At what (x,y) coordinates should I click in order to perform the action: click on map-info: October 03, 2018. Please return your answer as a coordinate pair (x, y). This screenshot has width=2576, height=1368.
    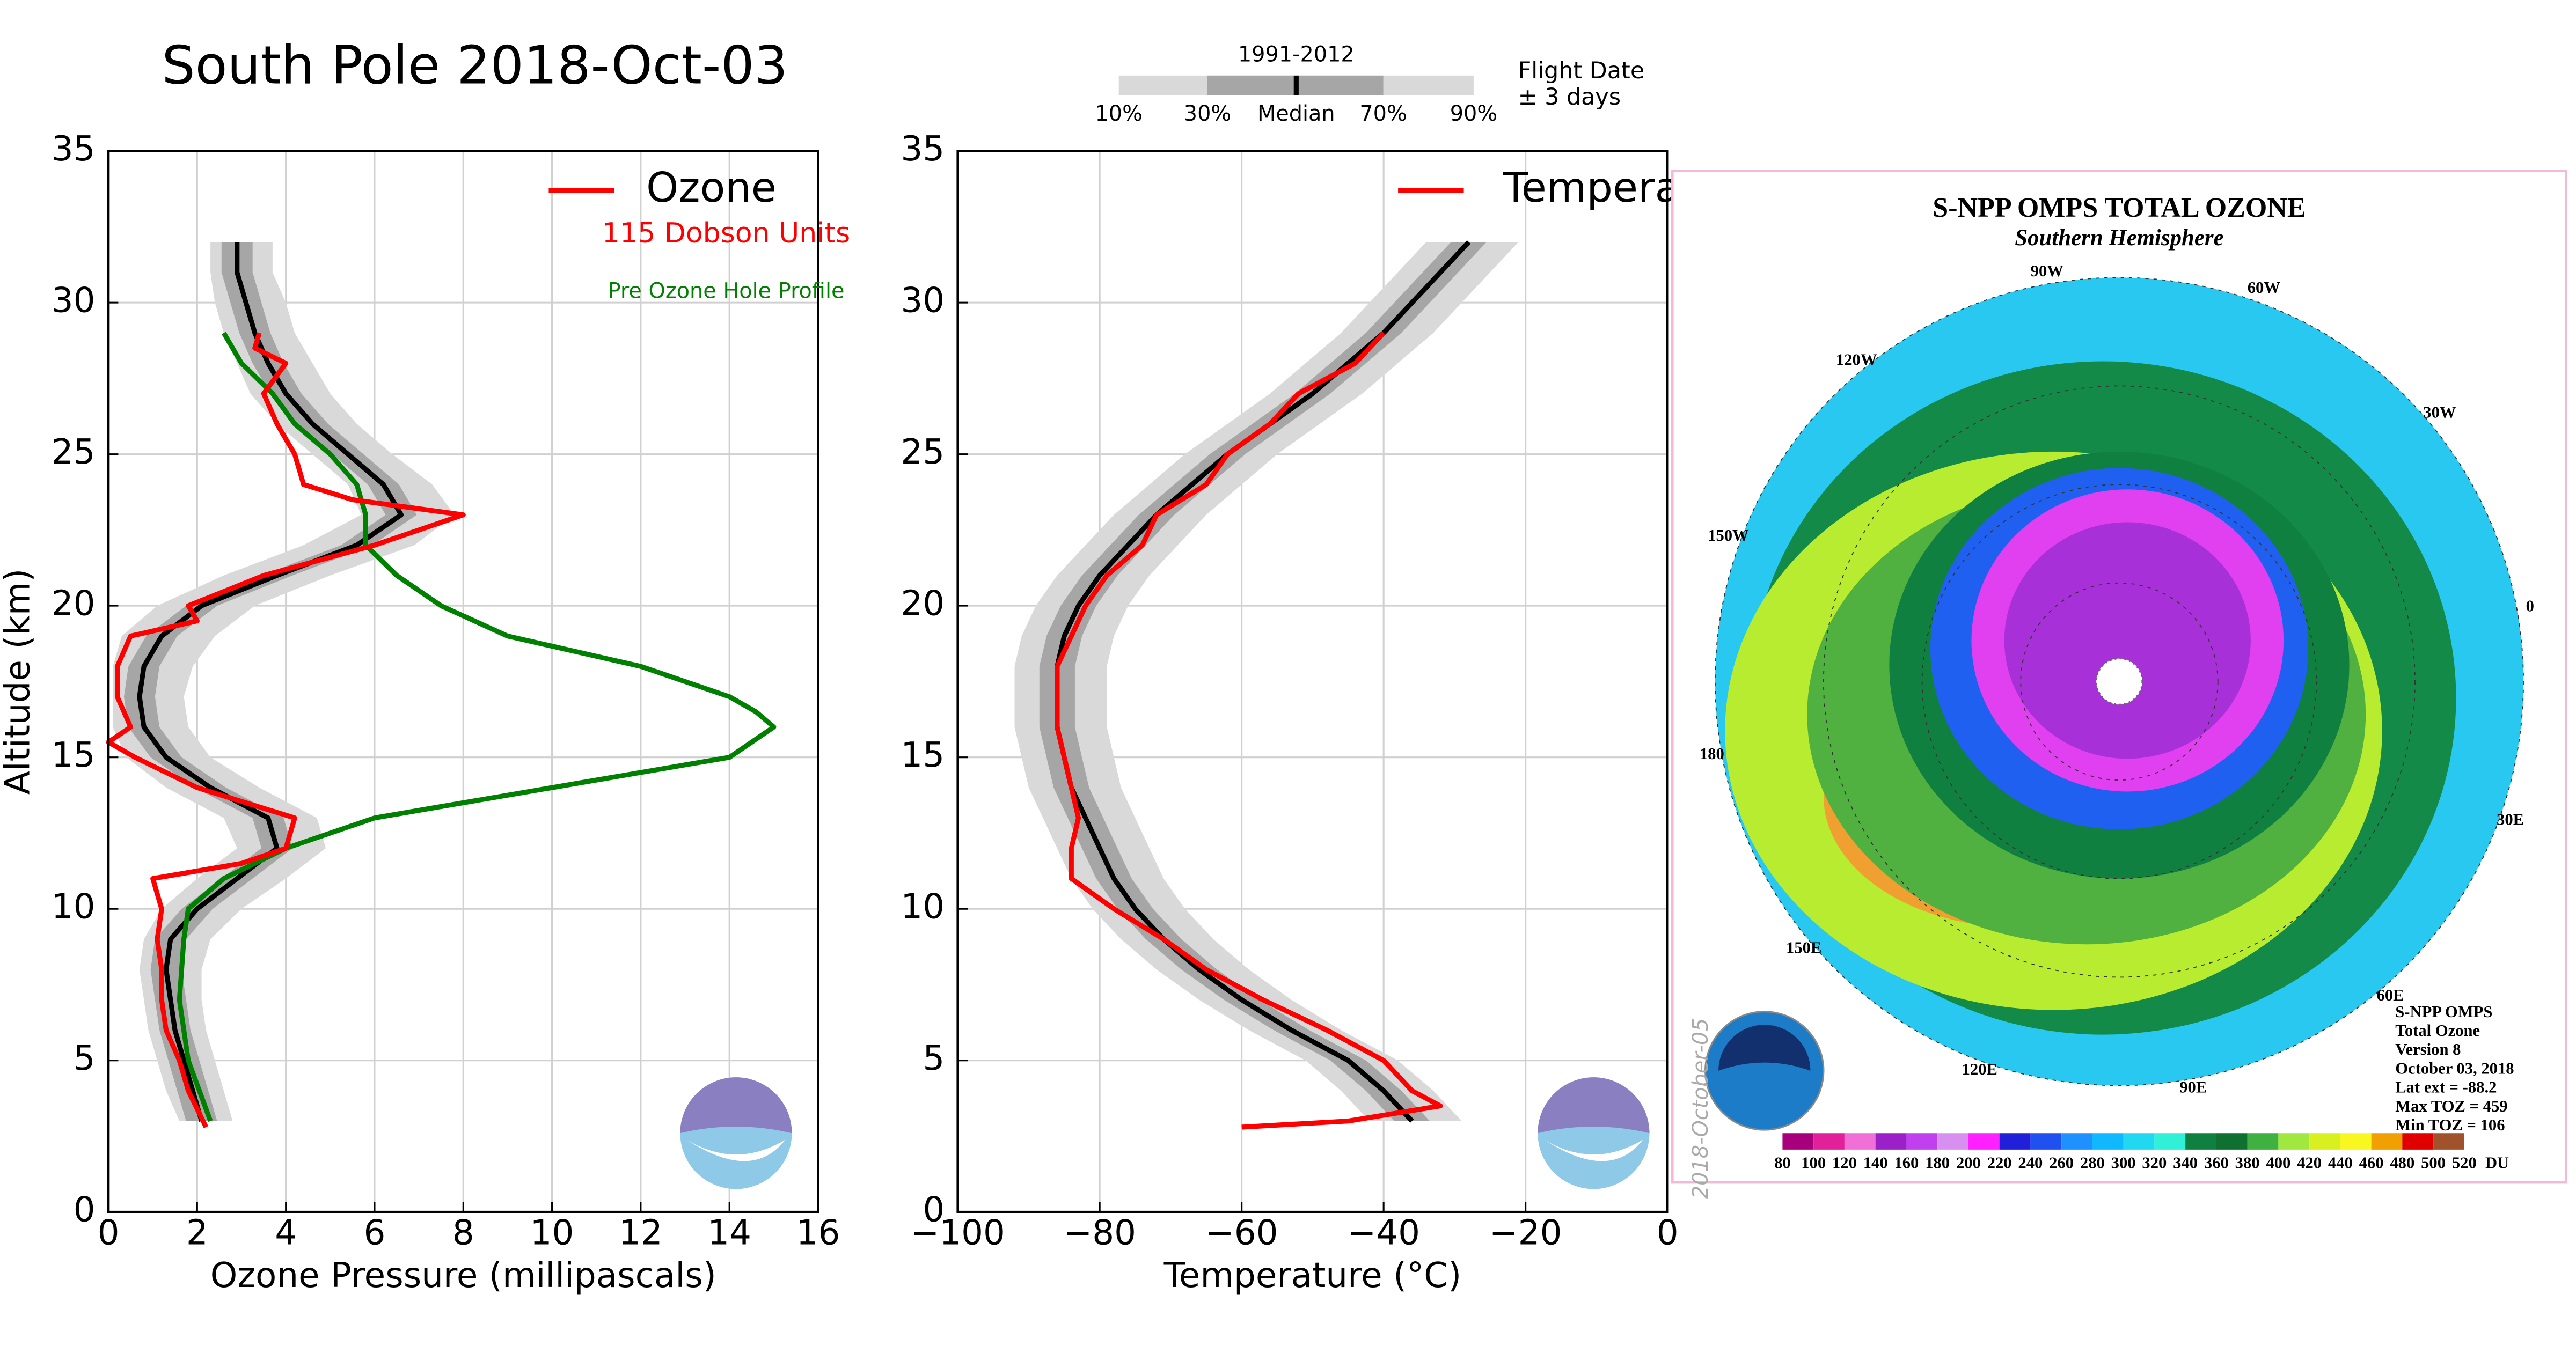
    Looking at the image, I should click on (2454, 1068).